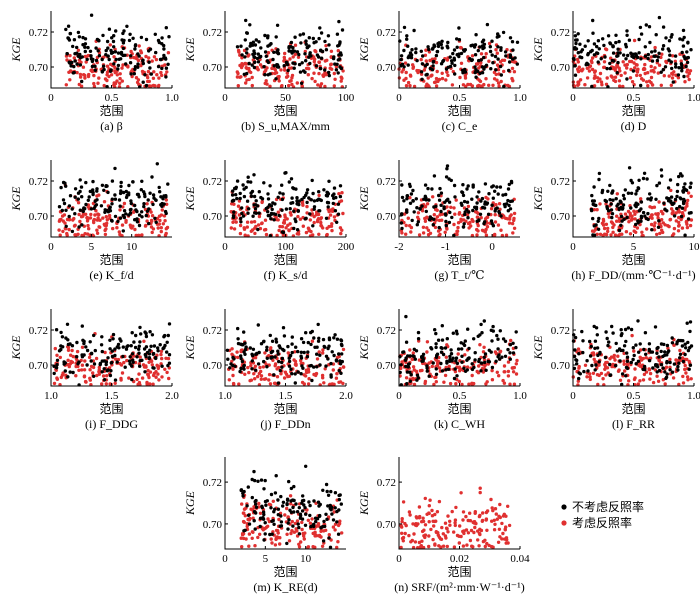  Describe the element at coordinates (212, 182) in the screenshot. I see `y-tick-label: 0.72` at that location.